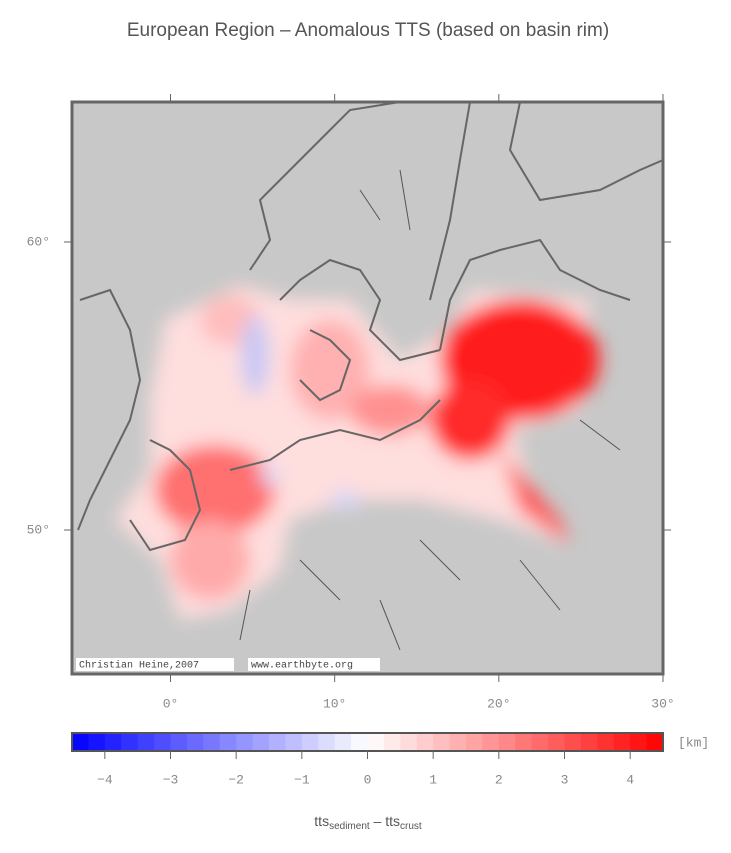  I want to click on lat-label: 50°, so click(38, 529).